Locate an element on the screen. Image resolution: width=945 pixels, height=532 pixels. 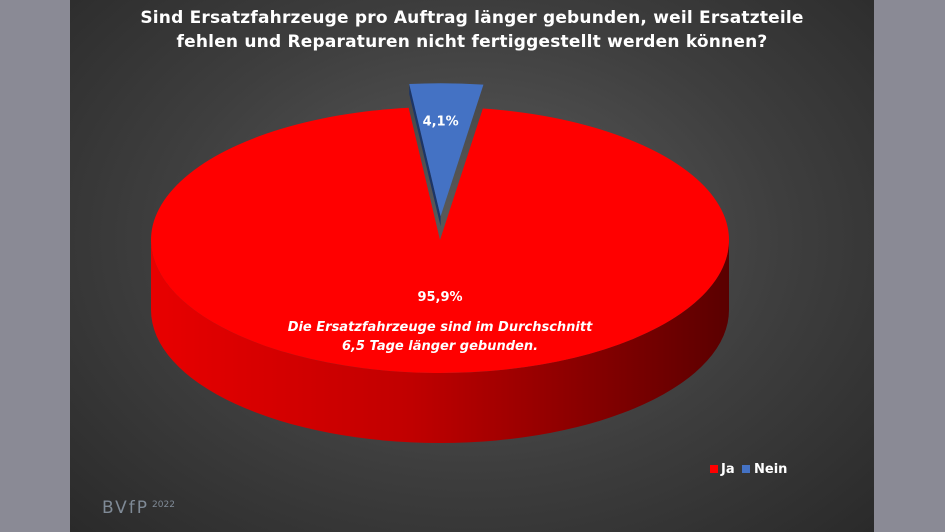
legend-swatch-ja is located at coordinates (714, 469).